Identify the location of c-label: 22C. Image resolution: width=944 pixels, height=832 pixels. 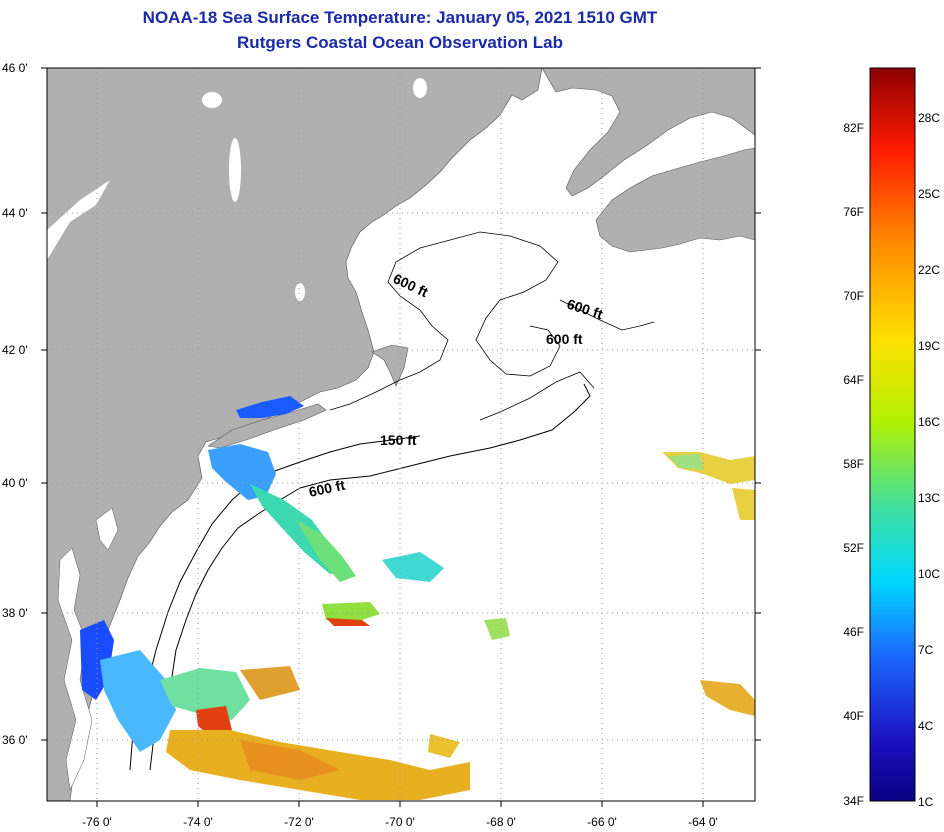
(929, 270).